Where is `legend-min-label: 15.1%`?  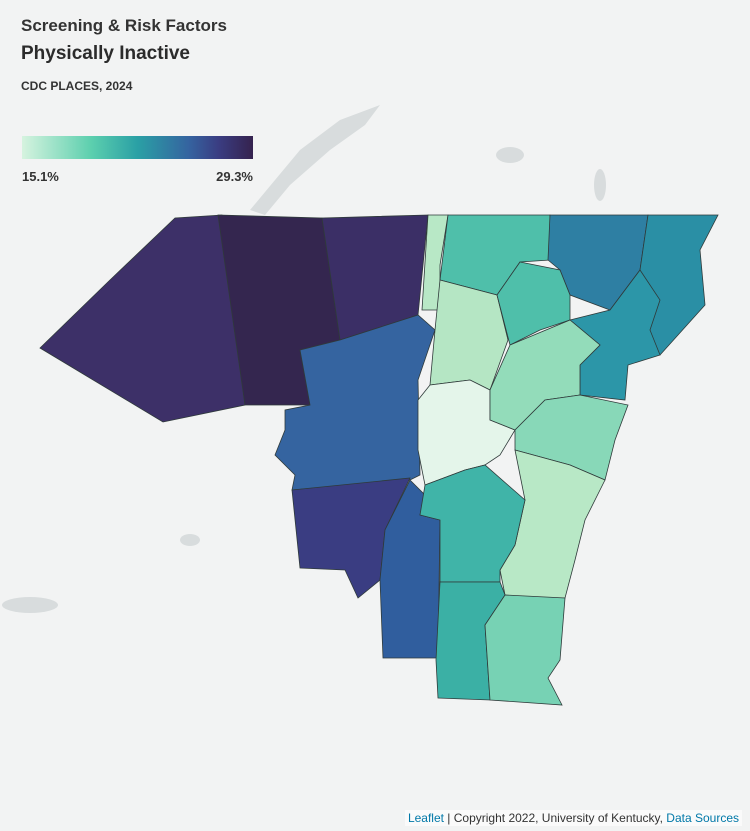 legend-min-label: 15.1% is located at coordinates (40, 176).